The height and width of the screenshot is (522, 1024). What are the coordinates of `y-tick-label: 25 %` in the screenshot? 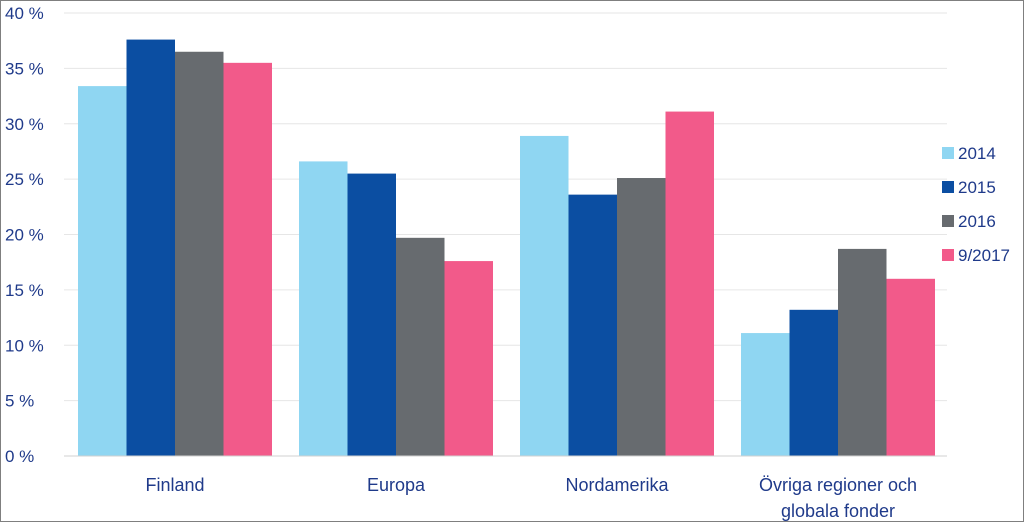 It's located at (24, 179).